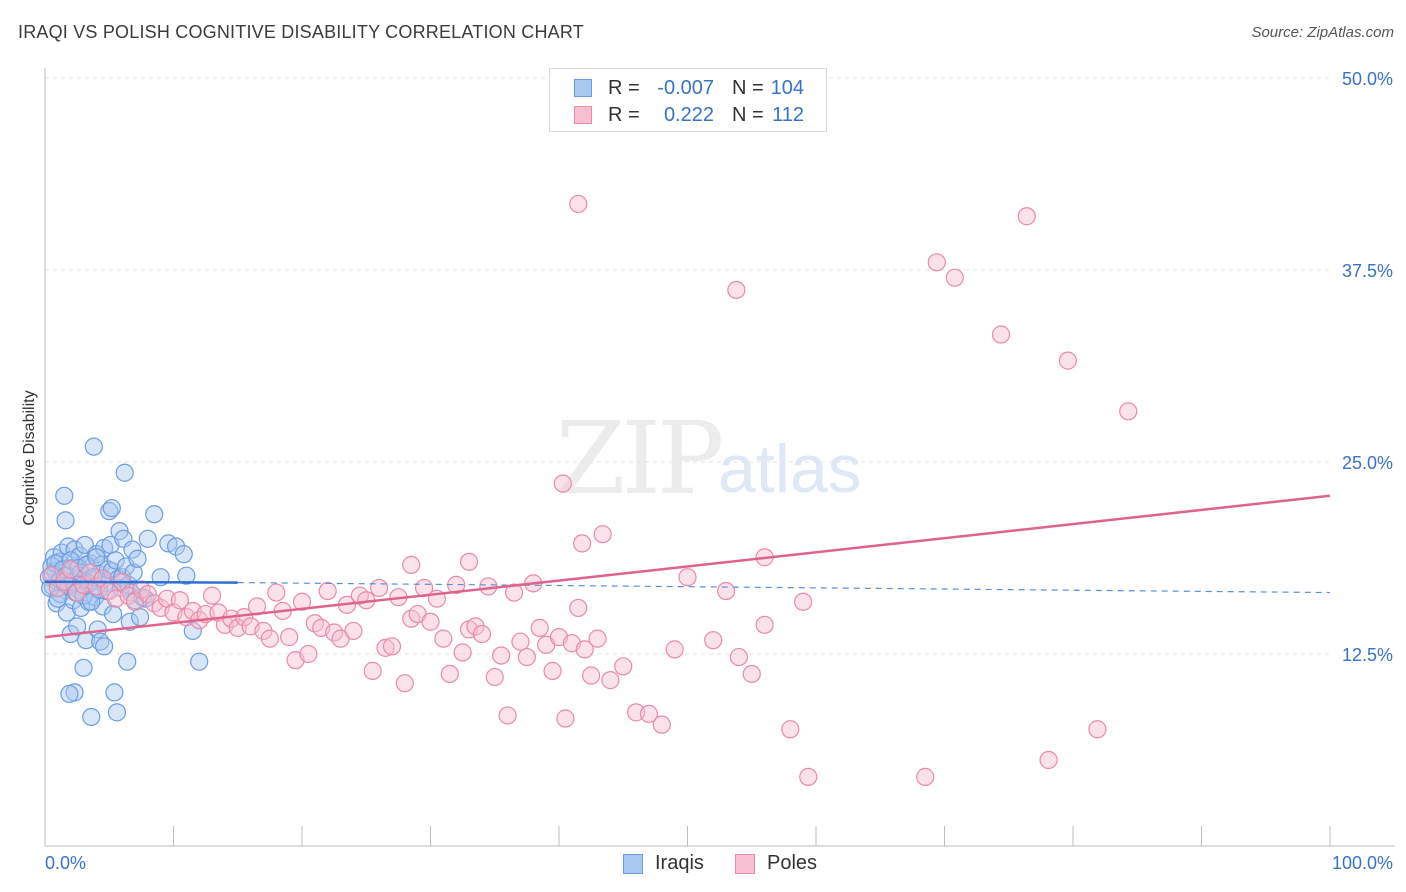  Describe the element at coordinates (745, 864) in the screenshot. I see `legend-swatch-poles` at that location.